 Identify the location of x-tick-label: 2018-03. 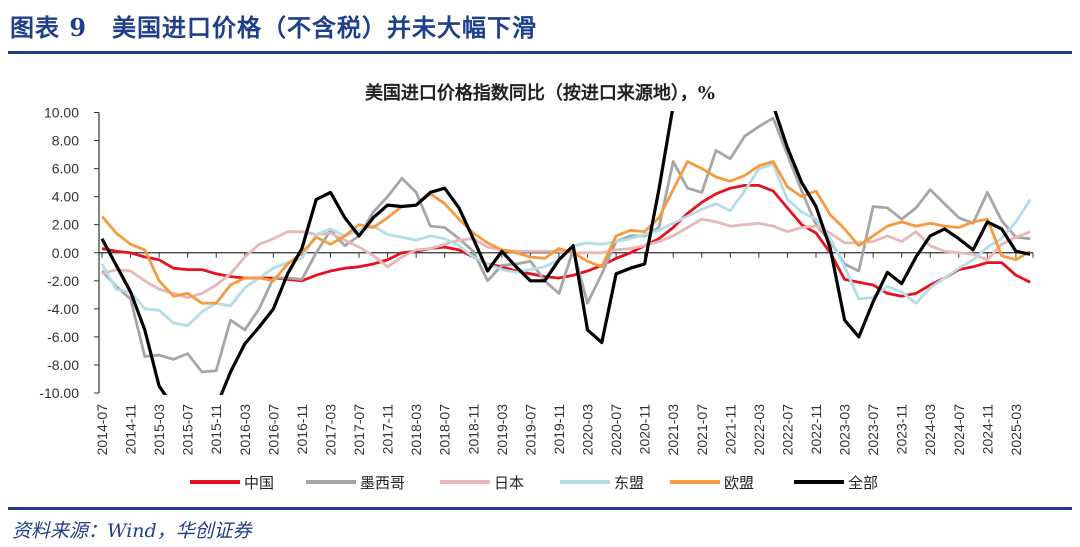
(416, 430).